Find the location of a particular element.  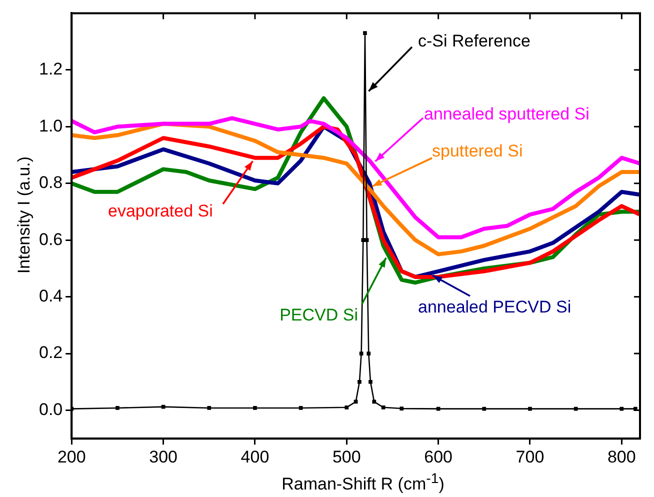

y-tick-label: 0.2 is located at coordinates (50, 352).